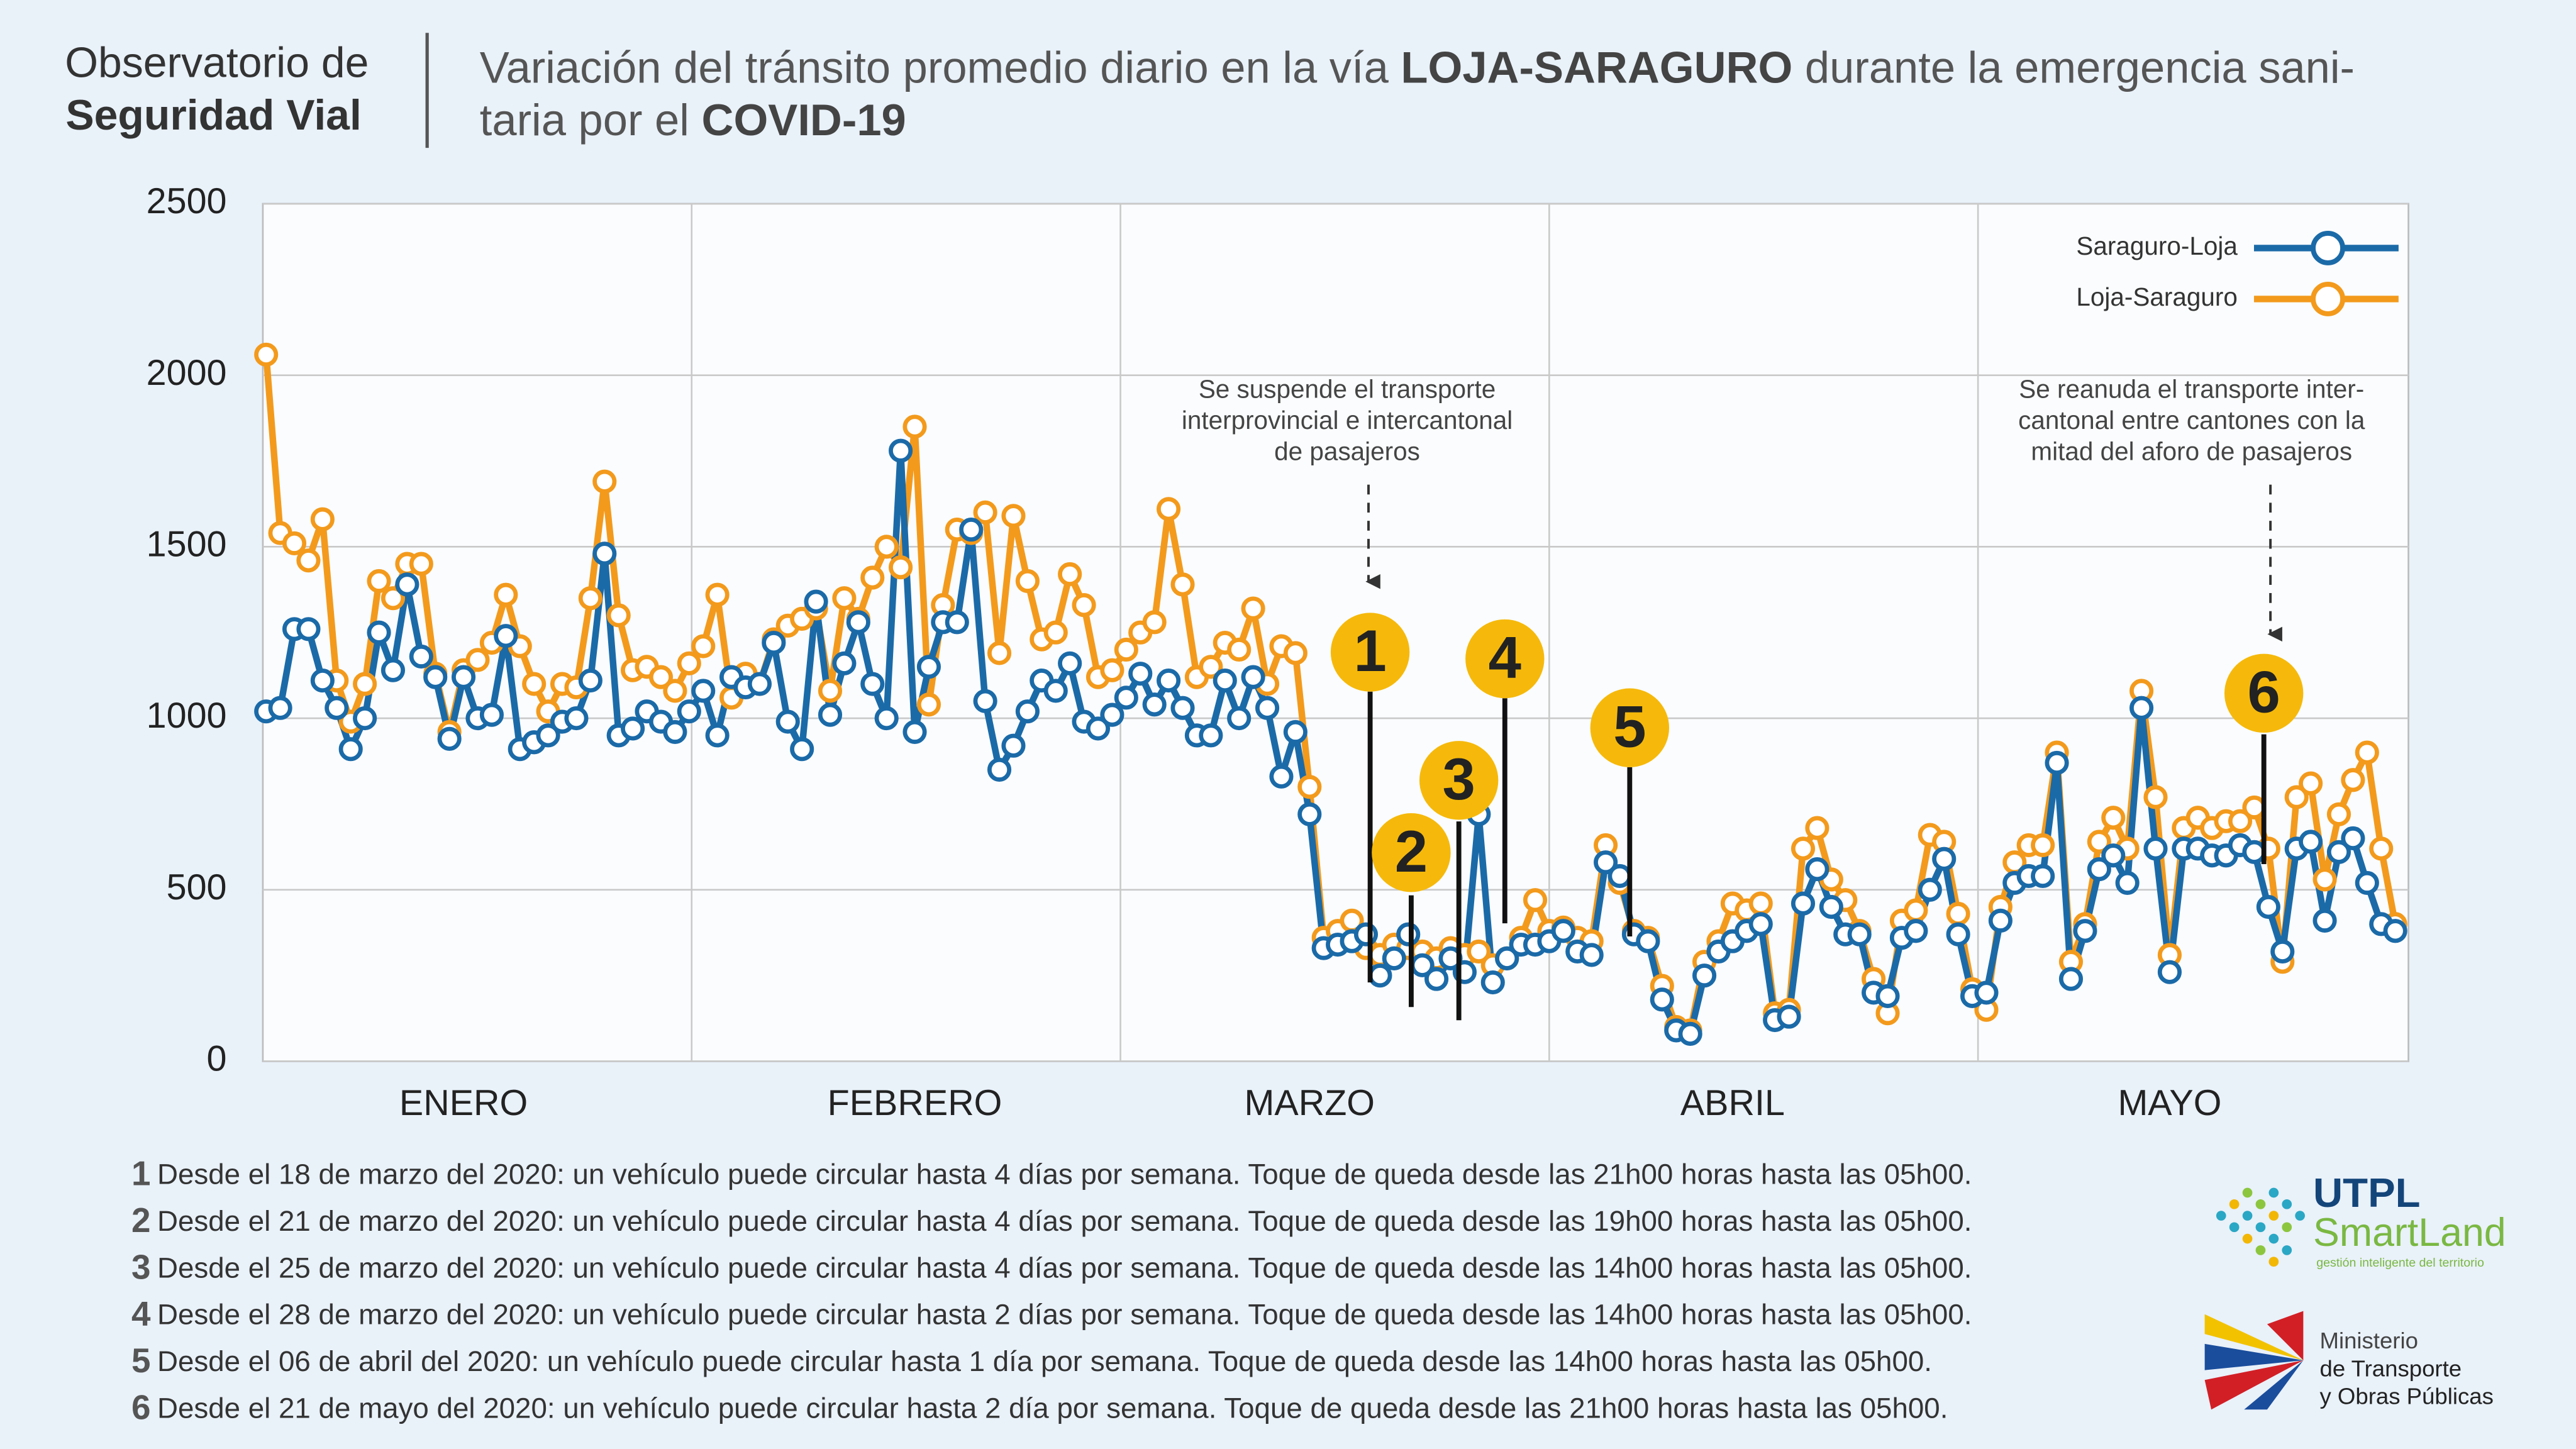 Image resolution: width=2576 pixels, height=1449 pixels. Describe the element at coordinates (693, 120) in the screenshot. I see `chart-title: taria por el COVID-19` at that location.